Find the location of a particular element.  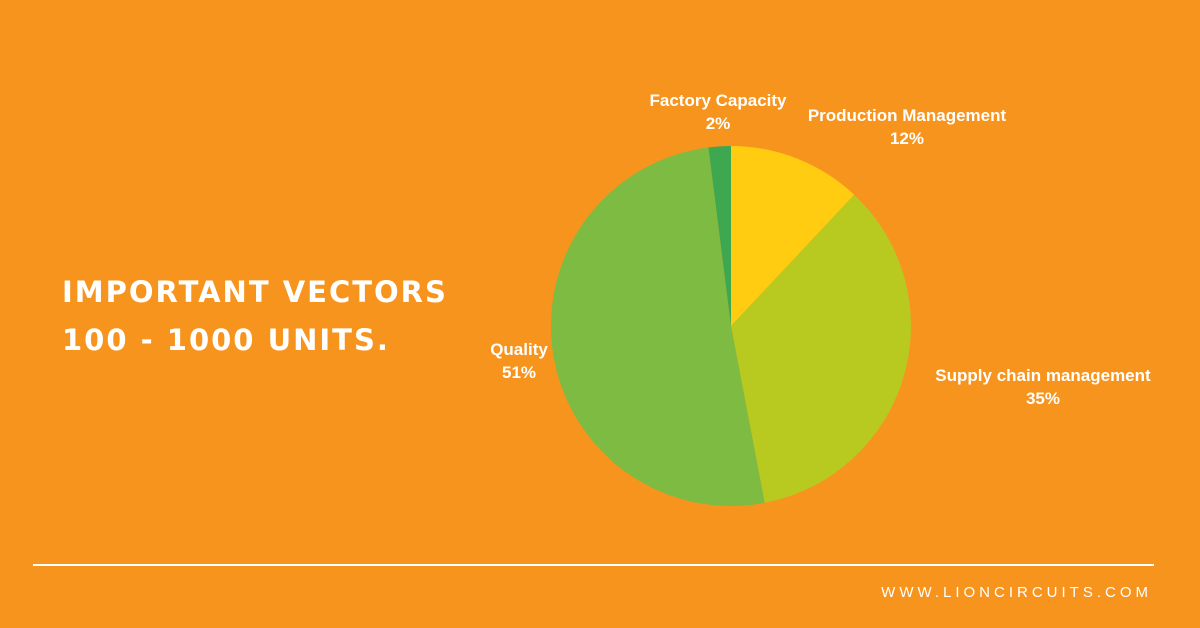

footer-url: WWW.LIONCIRCUITS.COM is located at coordinates (1016, 592).